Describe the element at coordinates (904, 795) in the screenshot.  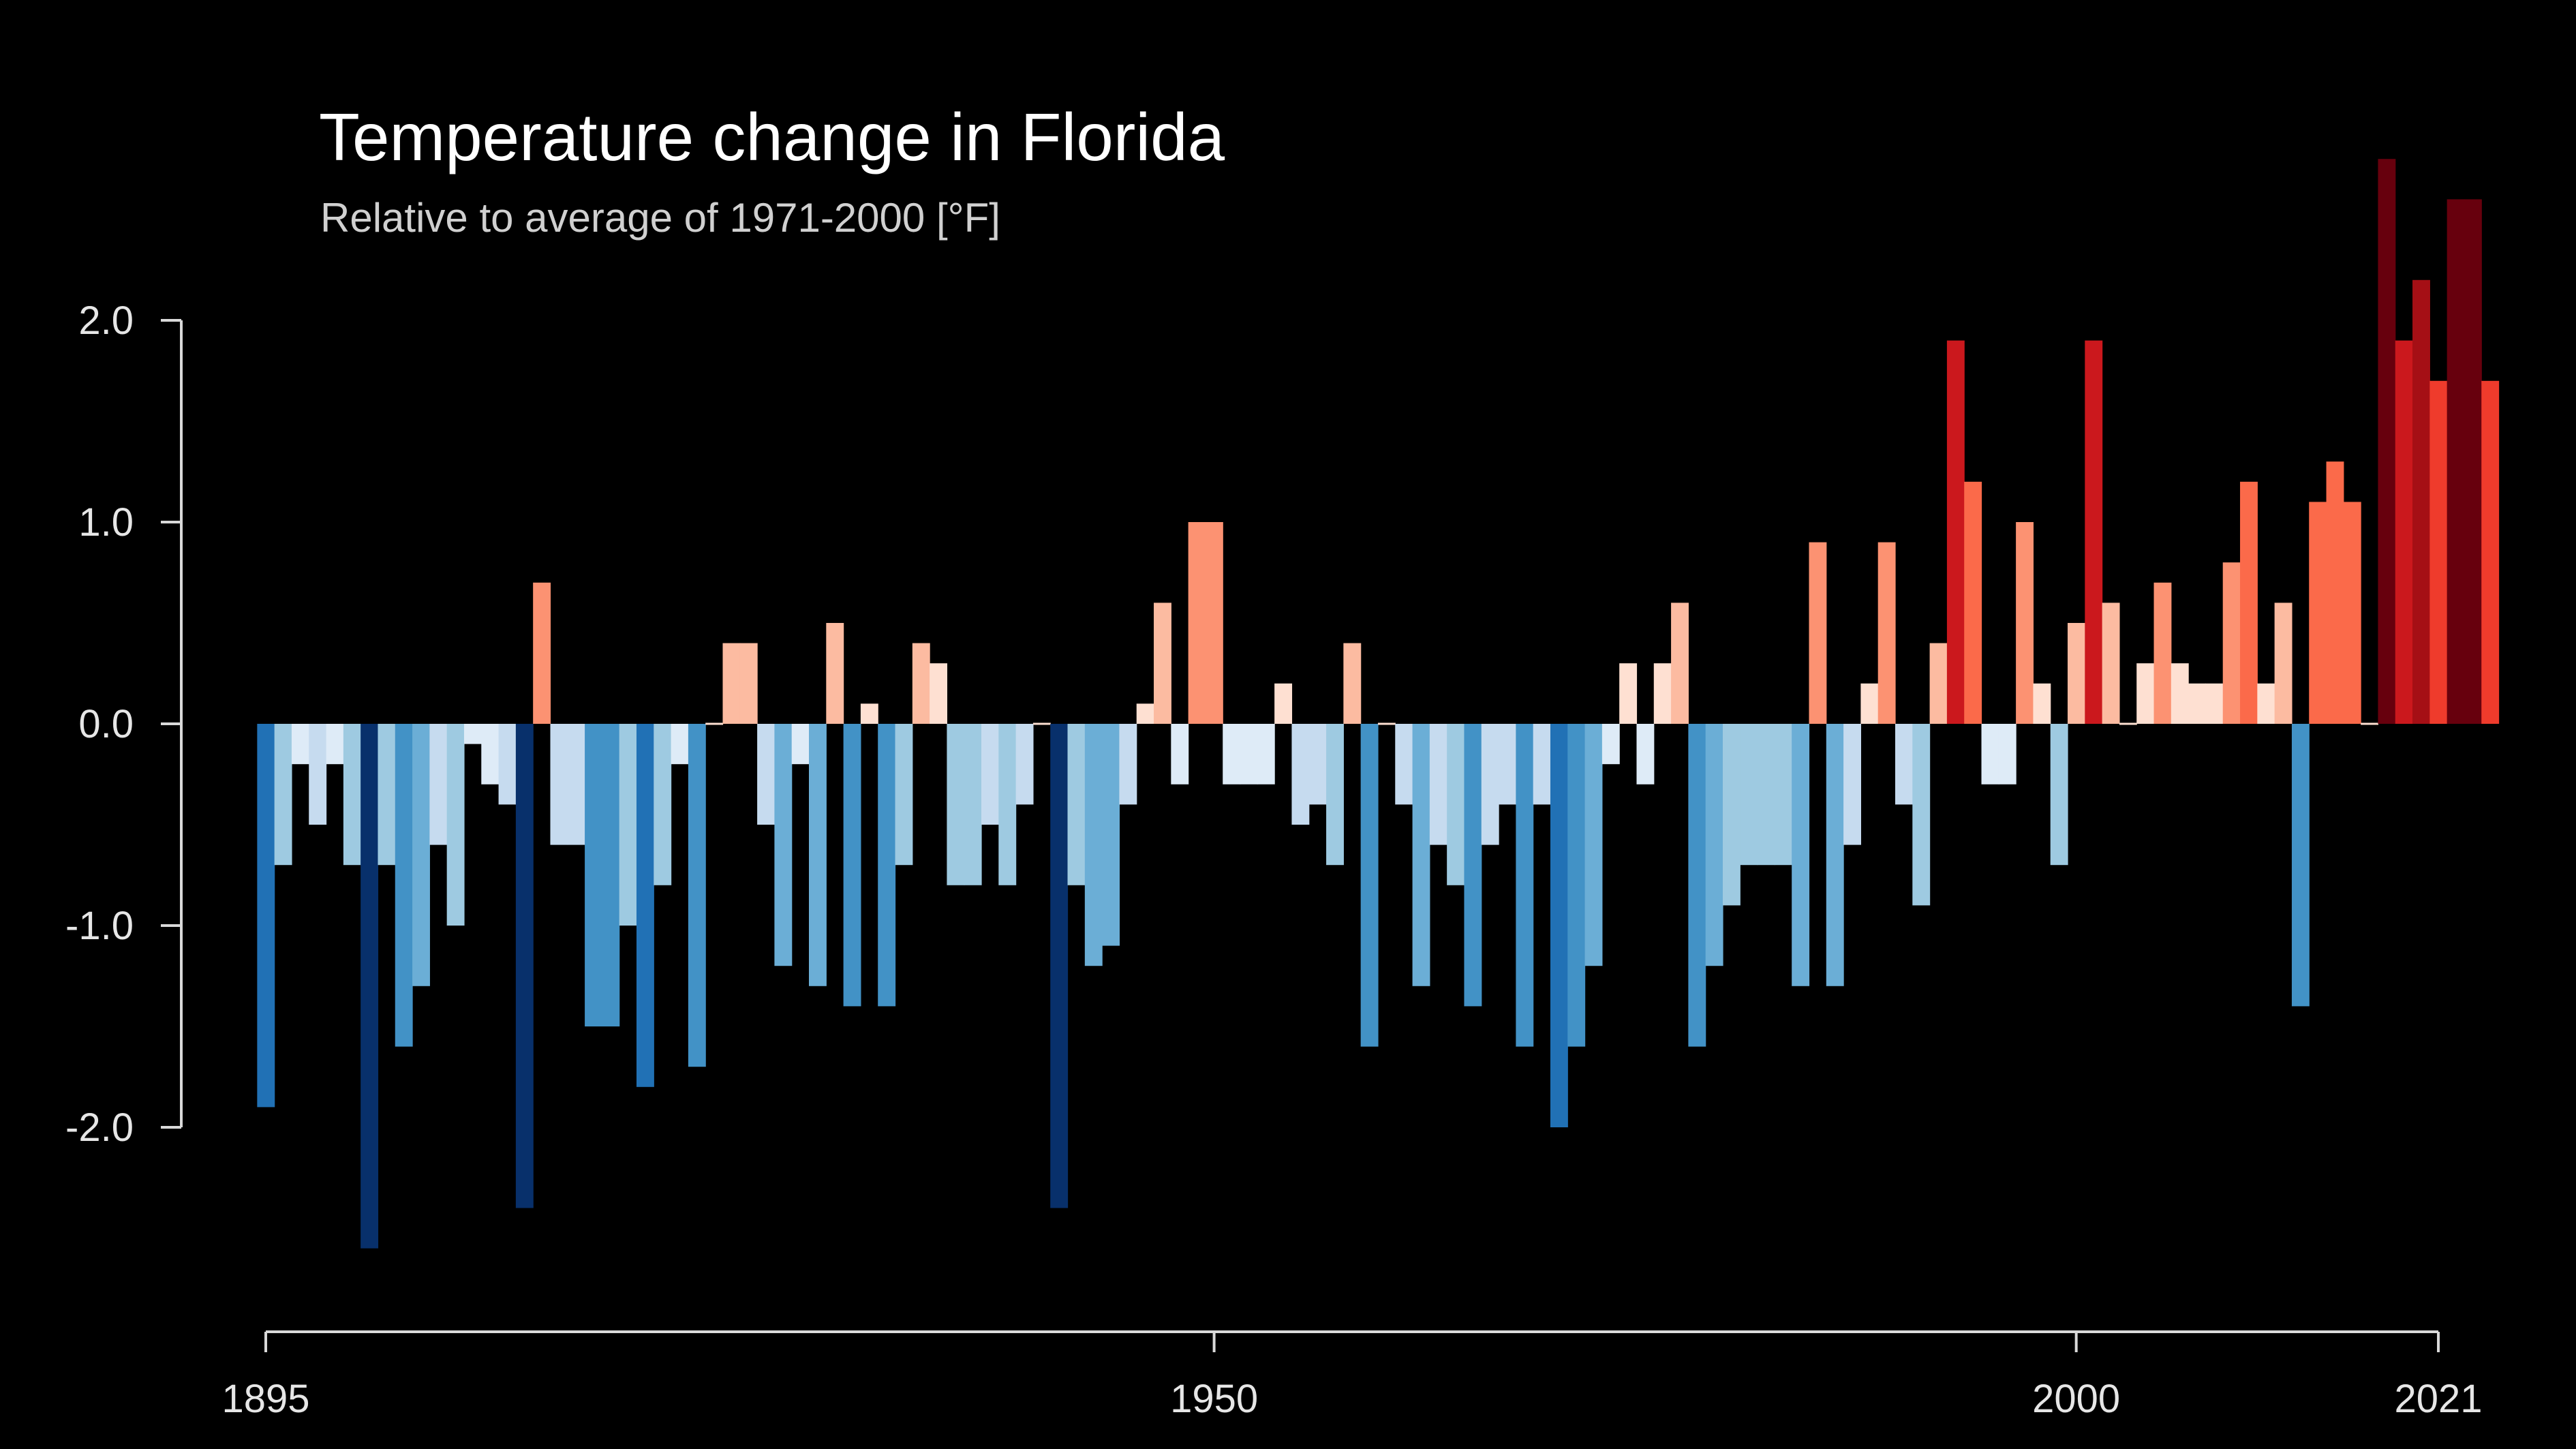
I see `bar-1932` at that location.